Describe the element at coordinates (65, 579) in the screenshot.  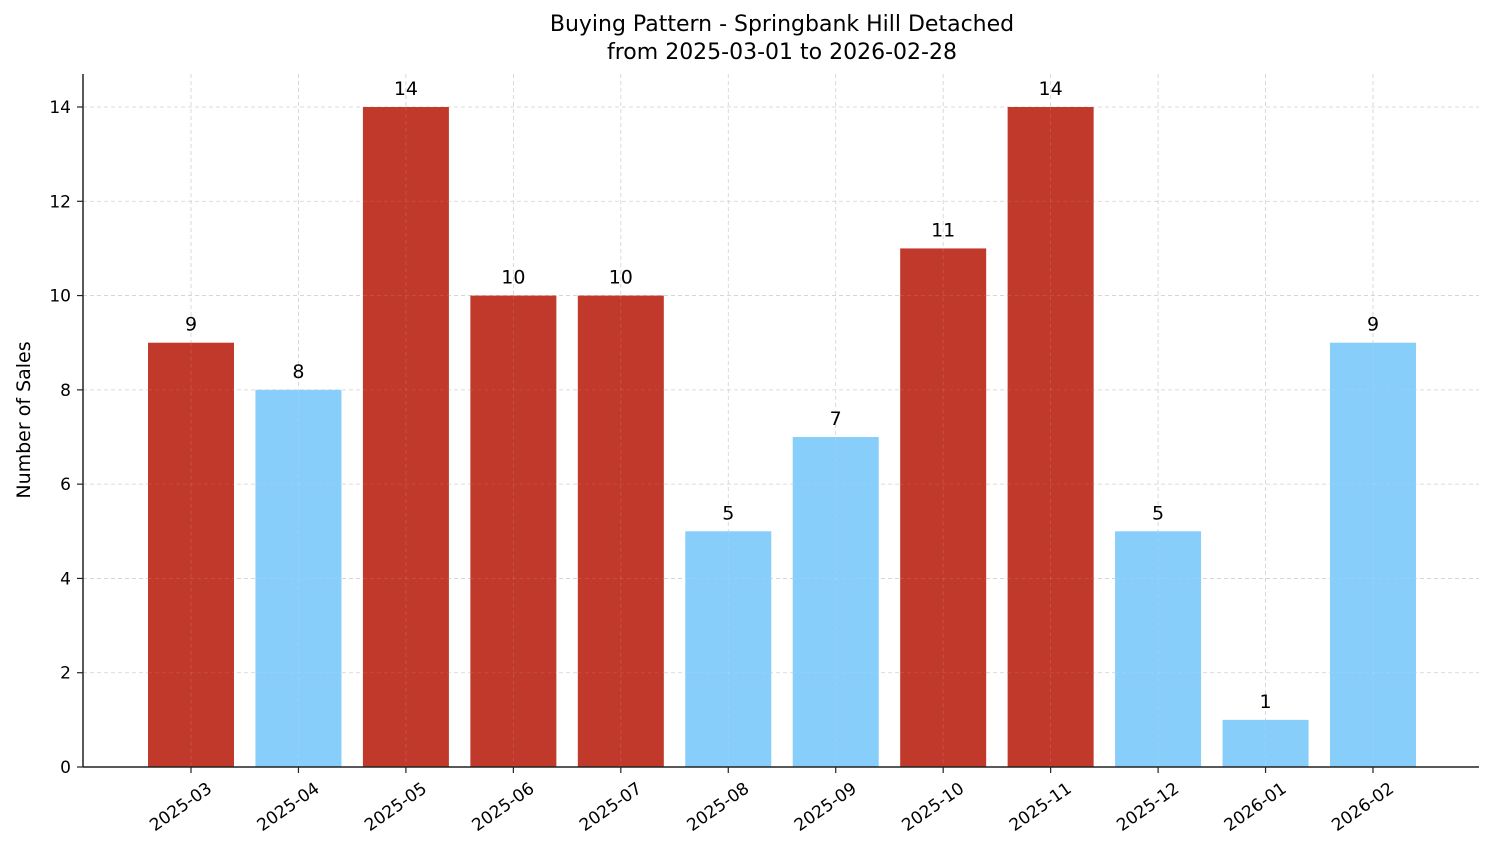
I see `y-tick-label: 4` at that location.